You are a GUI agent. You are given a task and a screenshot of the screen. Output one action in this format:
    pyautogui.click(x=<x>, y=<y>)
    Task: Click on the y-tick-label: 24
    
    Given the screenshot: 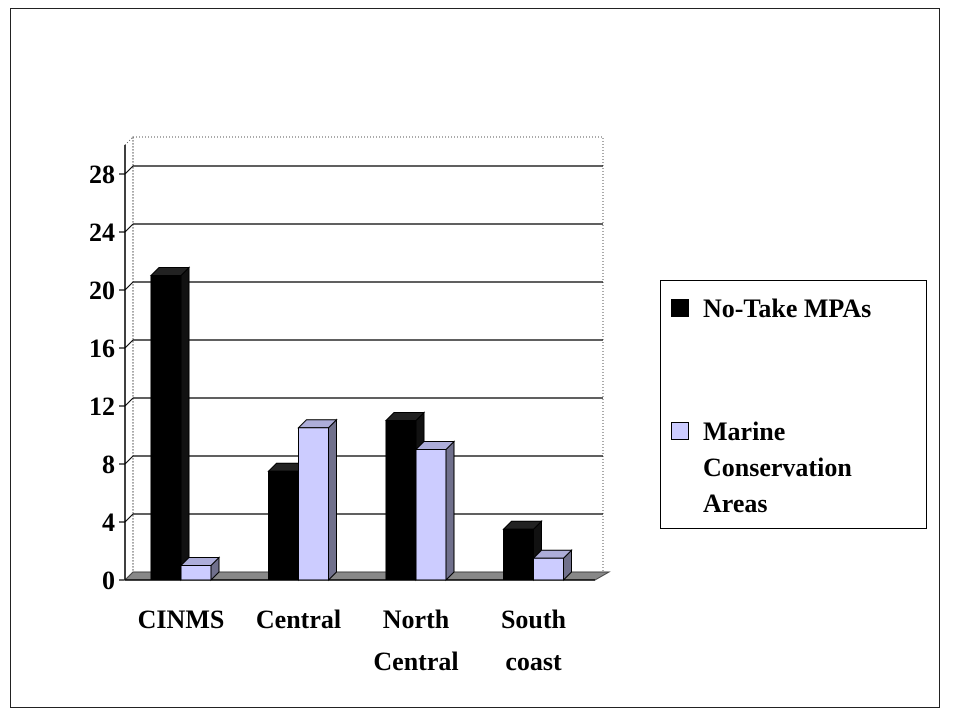 What is the action you would take?
    pyautogui.click(x=102, y=232)
    